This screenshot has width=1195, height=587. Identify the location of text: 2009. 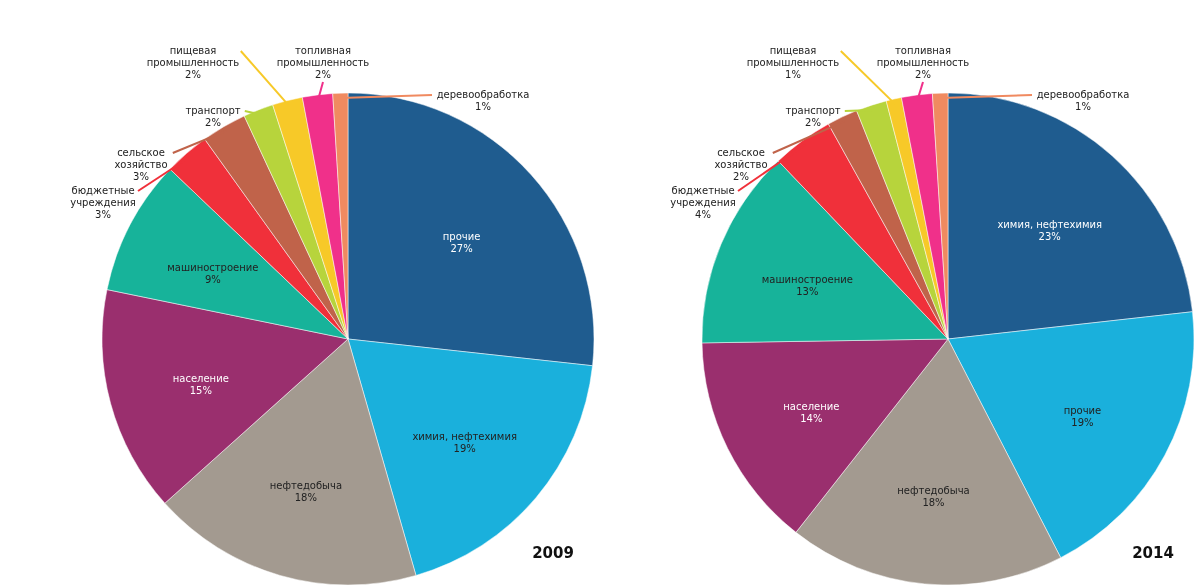
(553, 553).